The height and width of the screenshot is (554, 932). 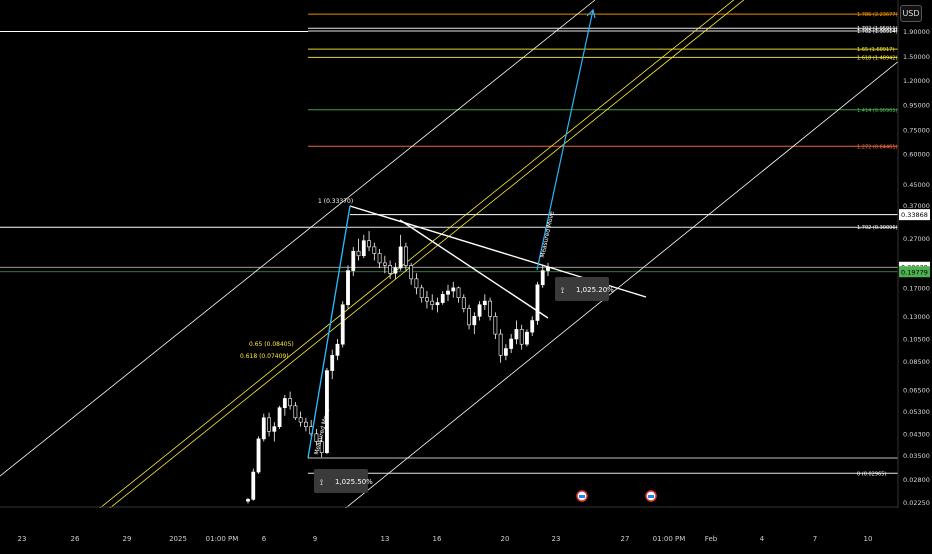 What do you see at coordinates (877, 111) in the screenshot?
I see `fib-level-label: 1.414 (0.90901)` at bounding box center [877, 111].